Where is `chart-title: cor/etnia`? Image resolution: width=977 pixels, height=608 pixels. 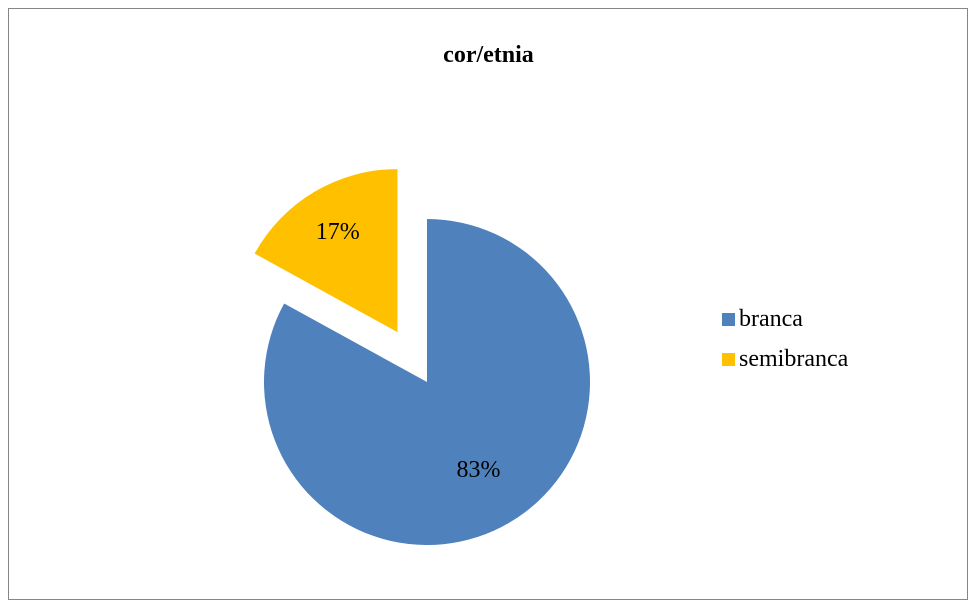
chart-title: cor/etnia is located at coordinates (488, 55).